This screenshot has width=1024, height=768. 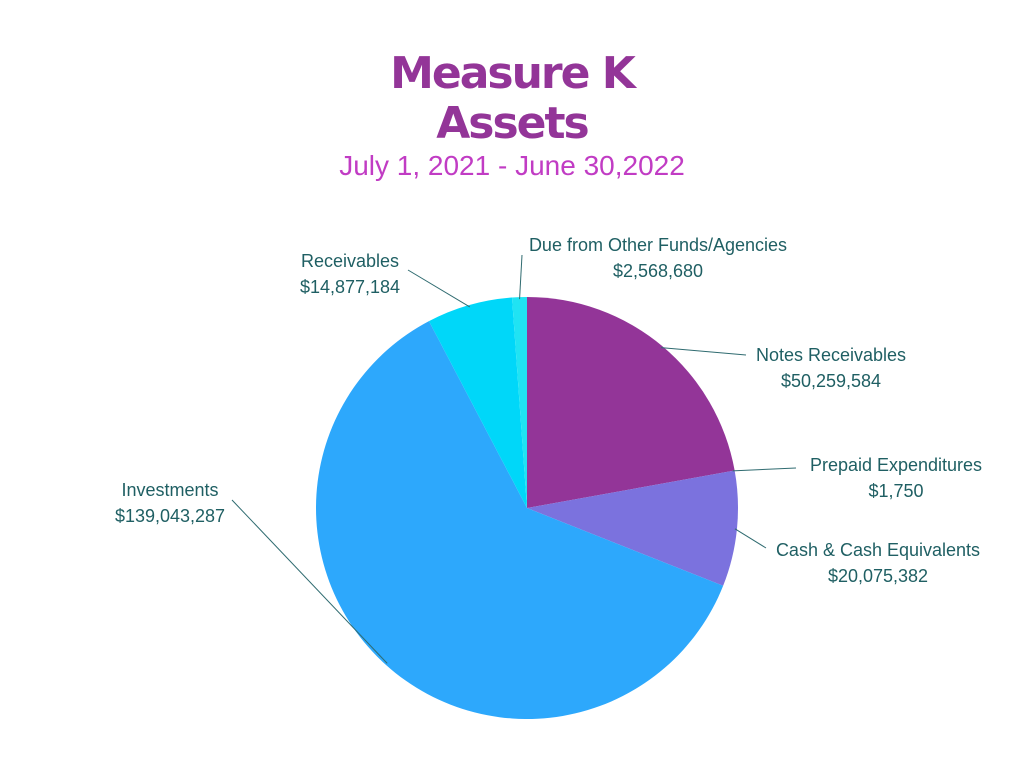 I want to click on pie-slice-prepaid-expenditures, so click(x=631, y=489).